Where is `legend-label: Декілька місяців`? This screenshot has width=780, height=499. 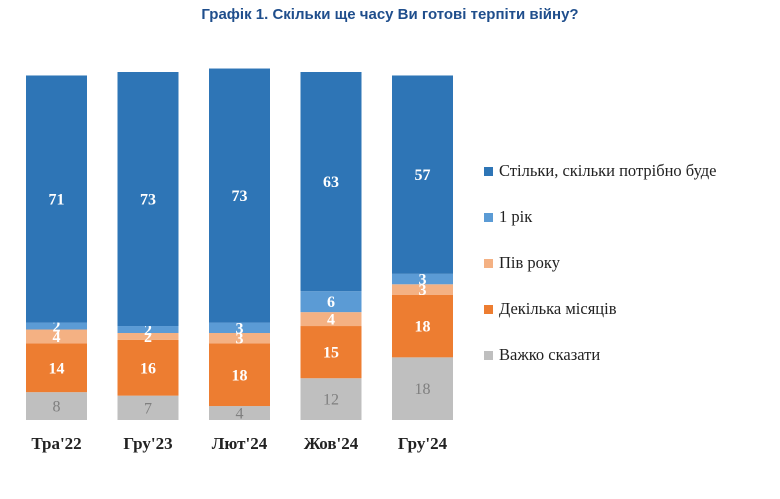
legend-label: Декілька місяців is located at coordinates (558, 308).